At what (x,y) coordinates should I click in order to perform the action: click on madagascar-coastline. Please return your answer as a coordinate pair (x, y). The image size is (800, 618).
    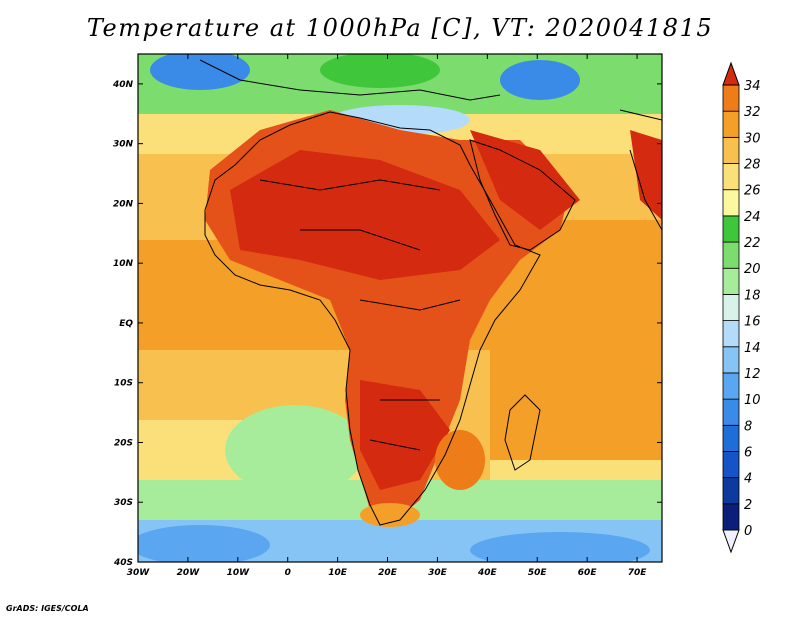
    Looking at the image, I should click on (522, 432).